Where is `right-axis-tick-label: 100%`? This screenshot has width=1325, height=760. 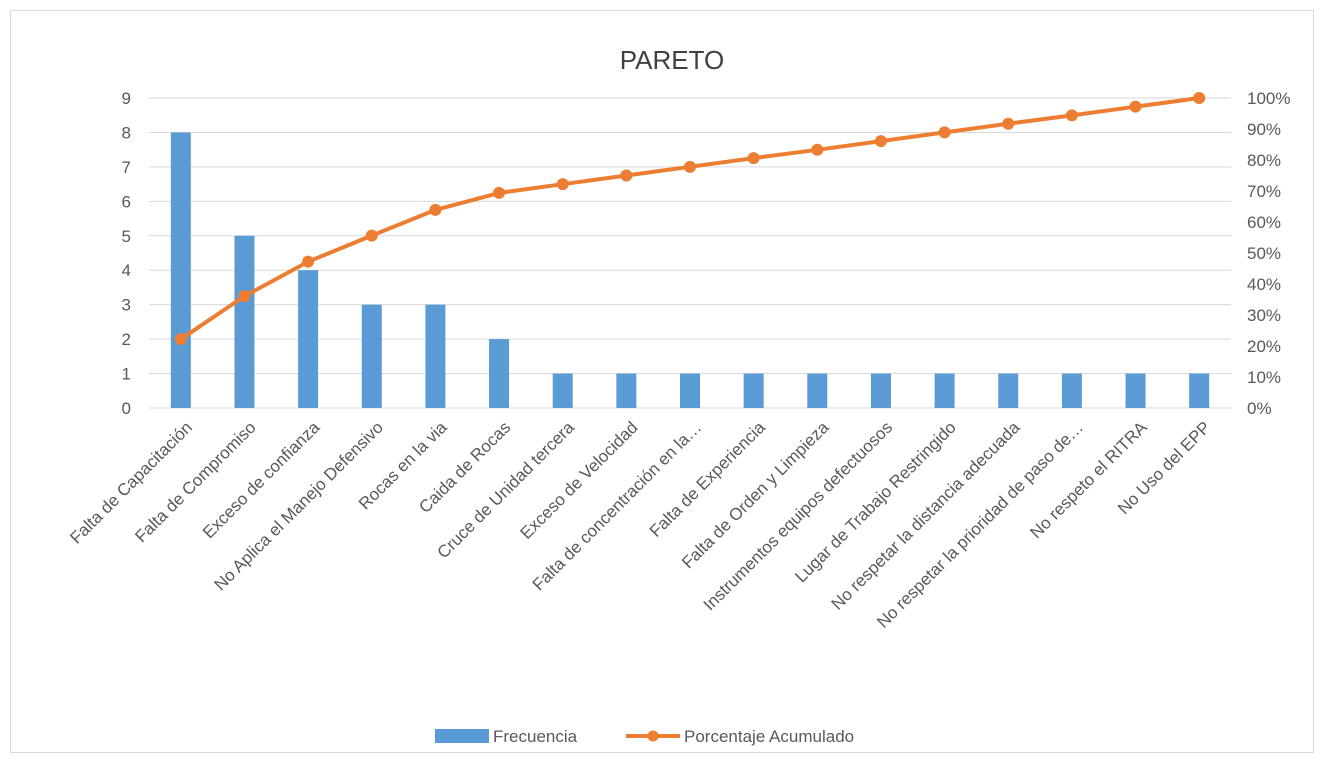 right-axis-tick-label: 100% is located at coordinates (1268, 98).